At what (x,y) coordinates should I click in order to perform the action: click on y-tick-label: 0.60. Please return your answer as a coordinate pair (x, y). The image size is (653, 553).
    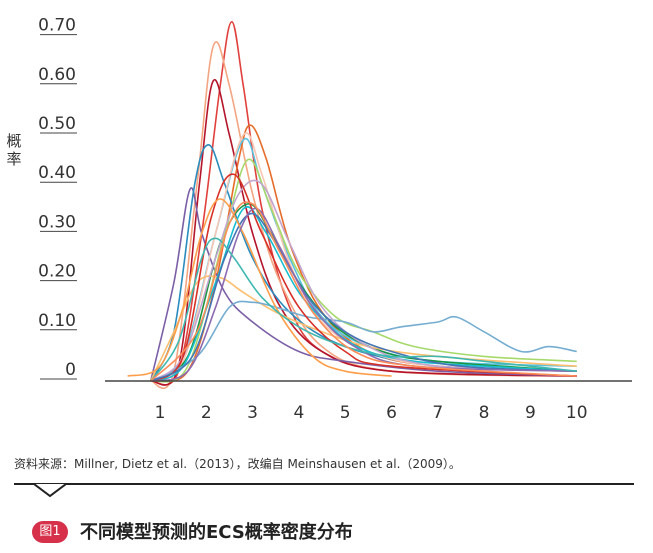
    Looking at the image, I should click on (57, 75).